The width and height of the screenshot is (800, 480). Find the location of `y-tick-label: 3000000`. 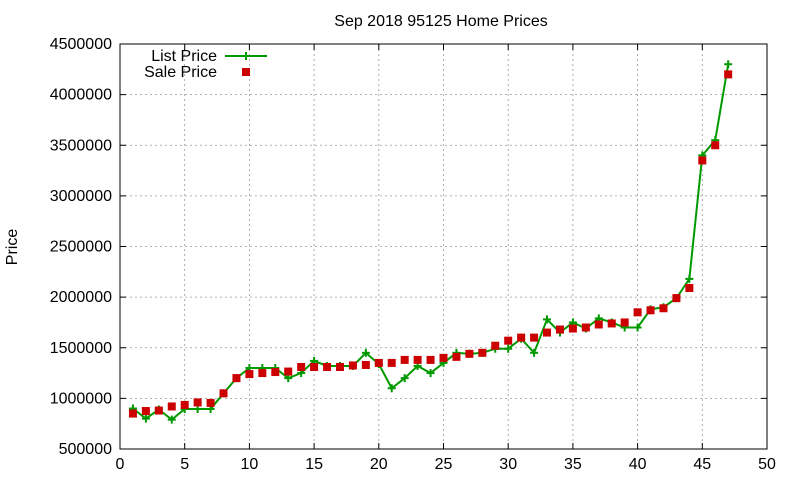

y-tick-label: 3000000 is located at coordinates (81, 196).